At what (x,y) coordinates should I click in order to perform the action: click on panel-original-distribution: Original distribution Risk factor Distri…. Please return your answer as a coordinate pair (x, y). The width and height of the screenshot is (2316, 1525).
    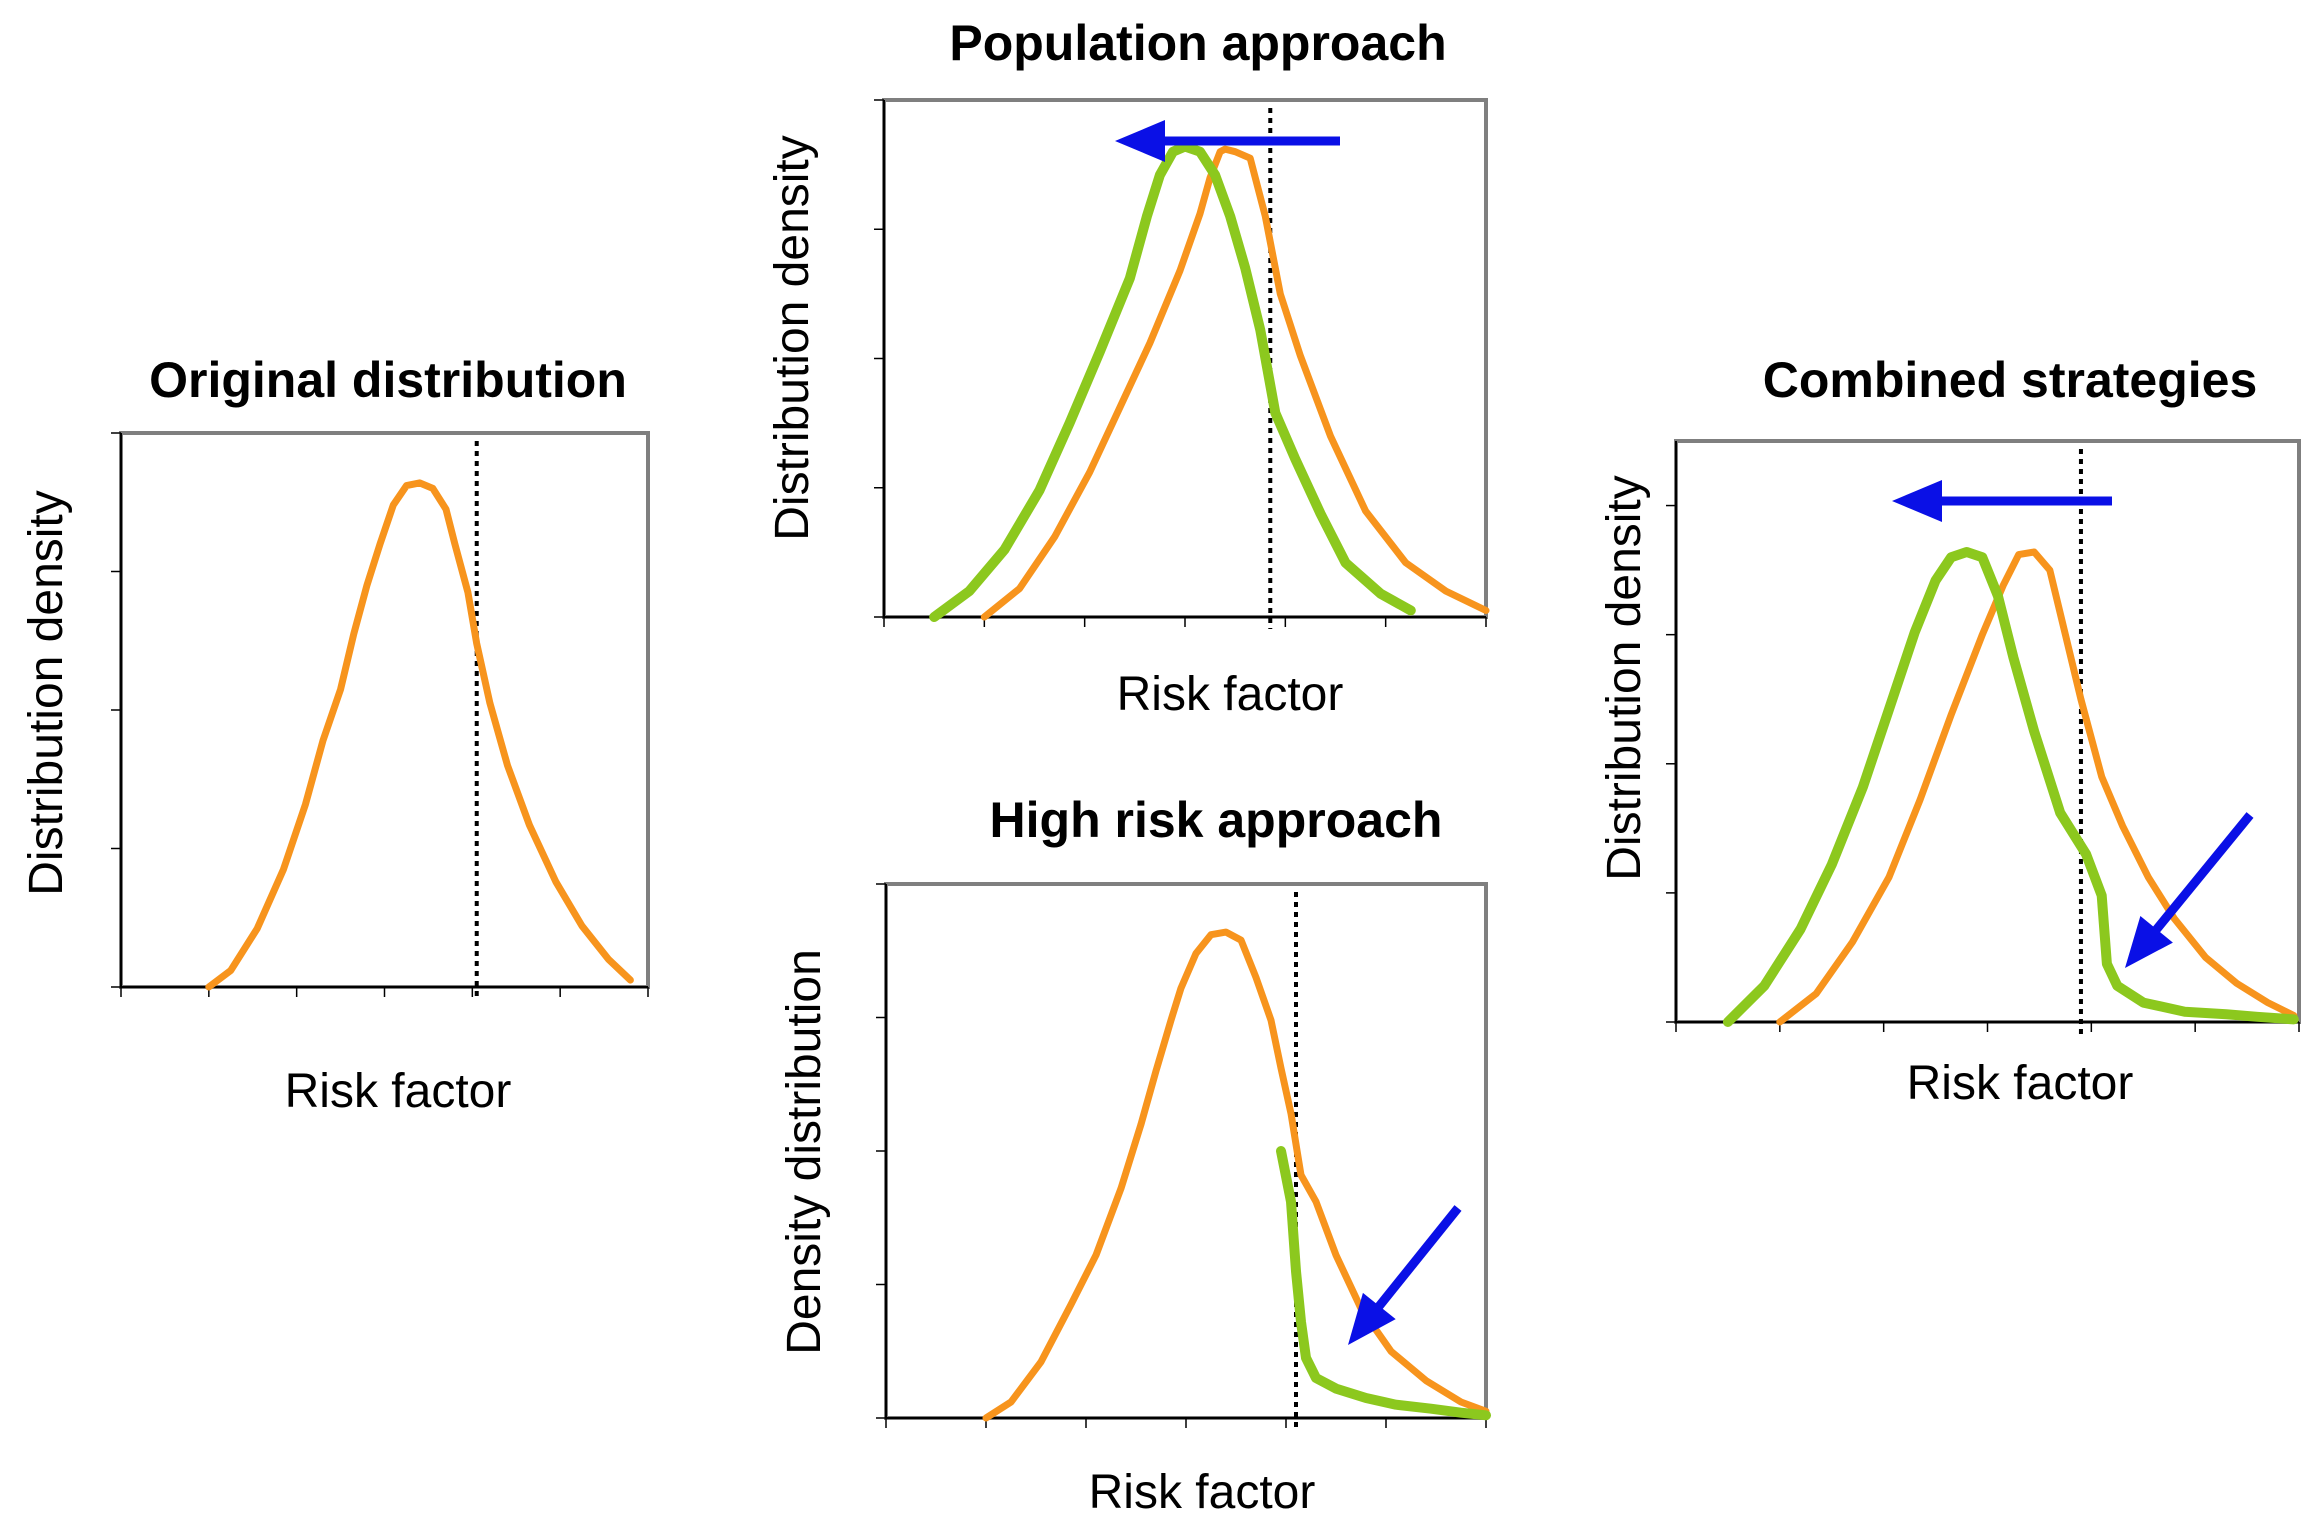
    Looking at the image, I should click on (335, 735).